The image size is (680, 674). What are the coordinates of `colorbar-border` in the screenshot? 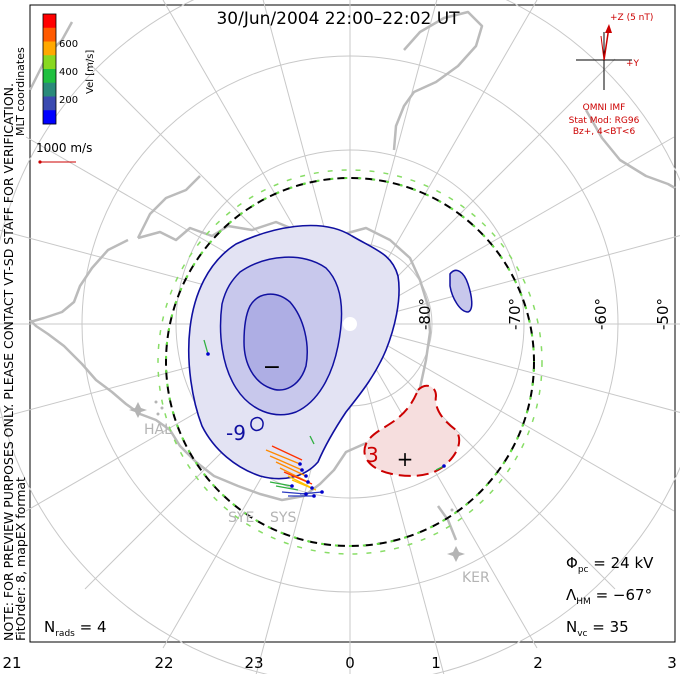 It's located at (49, 69).